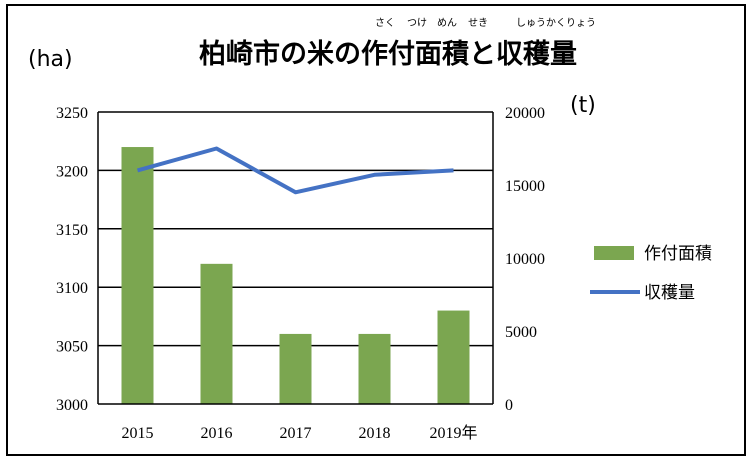 The width and height of the screenshot is (754, 464). I want to click on left-tick-label: 3150, so click(72, 230).